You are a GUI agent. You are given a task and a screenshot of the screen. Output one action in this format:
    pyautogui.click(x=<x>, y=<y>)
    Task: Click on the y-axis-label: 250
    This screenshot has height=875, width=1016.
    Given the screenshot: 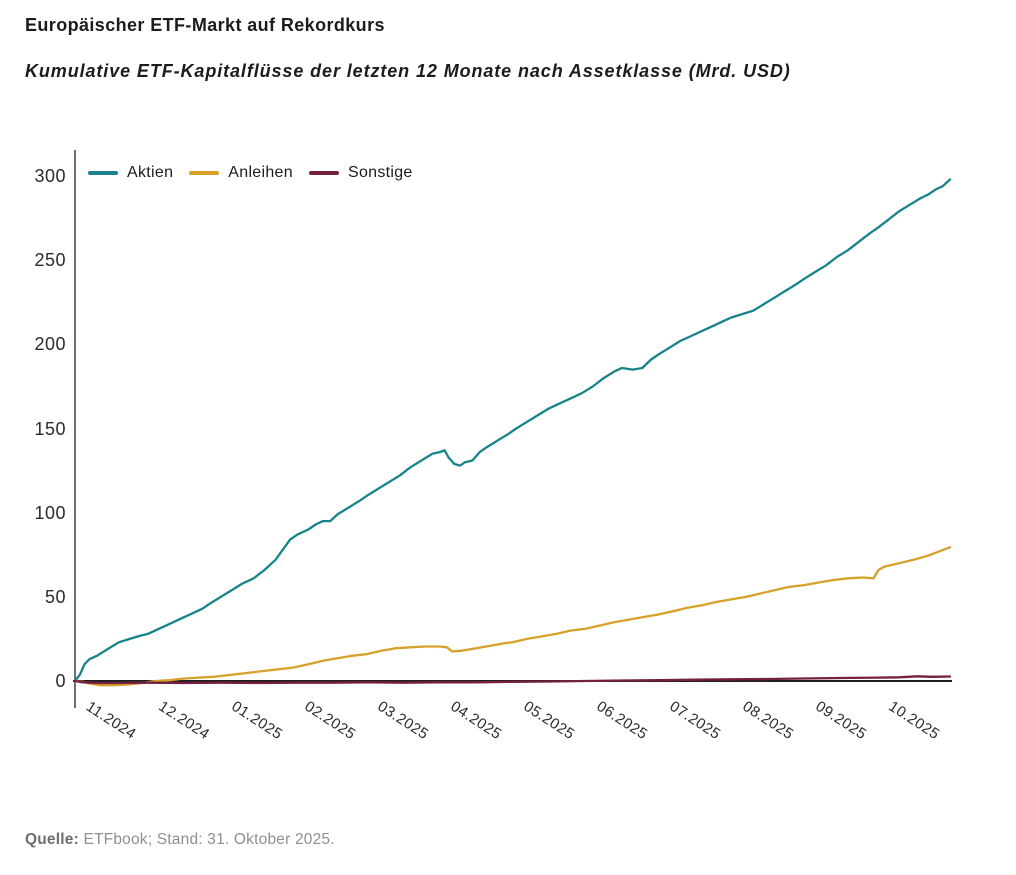 What is the action you would take?
    pyautogui.click(x=50, y=260)
    